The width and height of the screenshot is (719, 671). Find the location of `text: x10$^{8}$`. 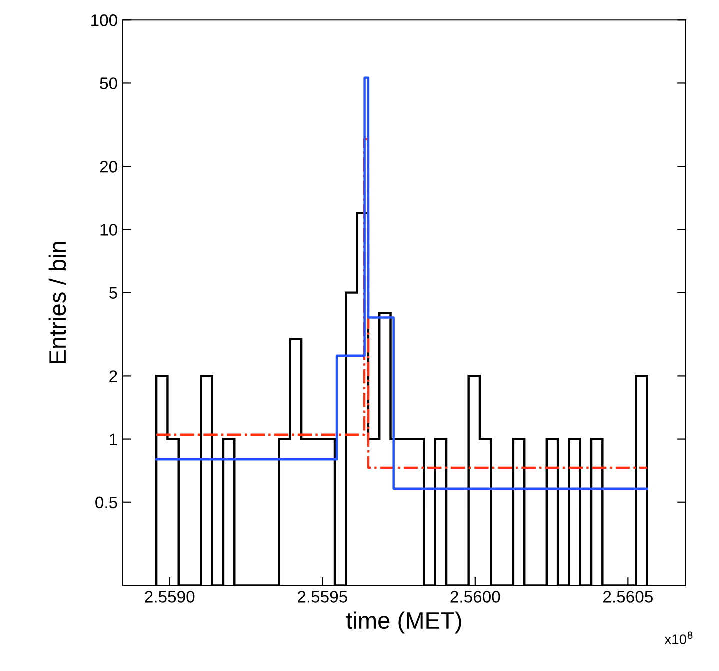

text: x10$^{8}$ is located at coordinates (678, 638).